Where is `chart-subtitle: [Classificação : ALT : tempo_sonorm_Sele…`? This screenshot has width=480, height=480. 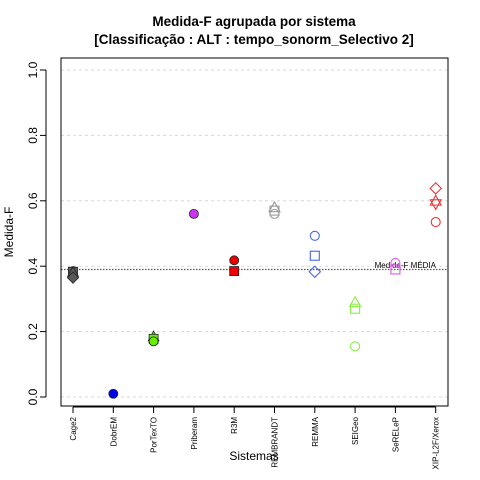
chart-subtitle: [Classificação : ALT : tempo_sonorm_Sele… is located at coordinates (254, 39).